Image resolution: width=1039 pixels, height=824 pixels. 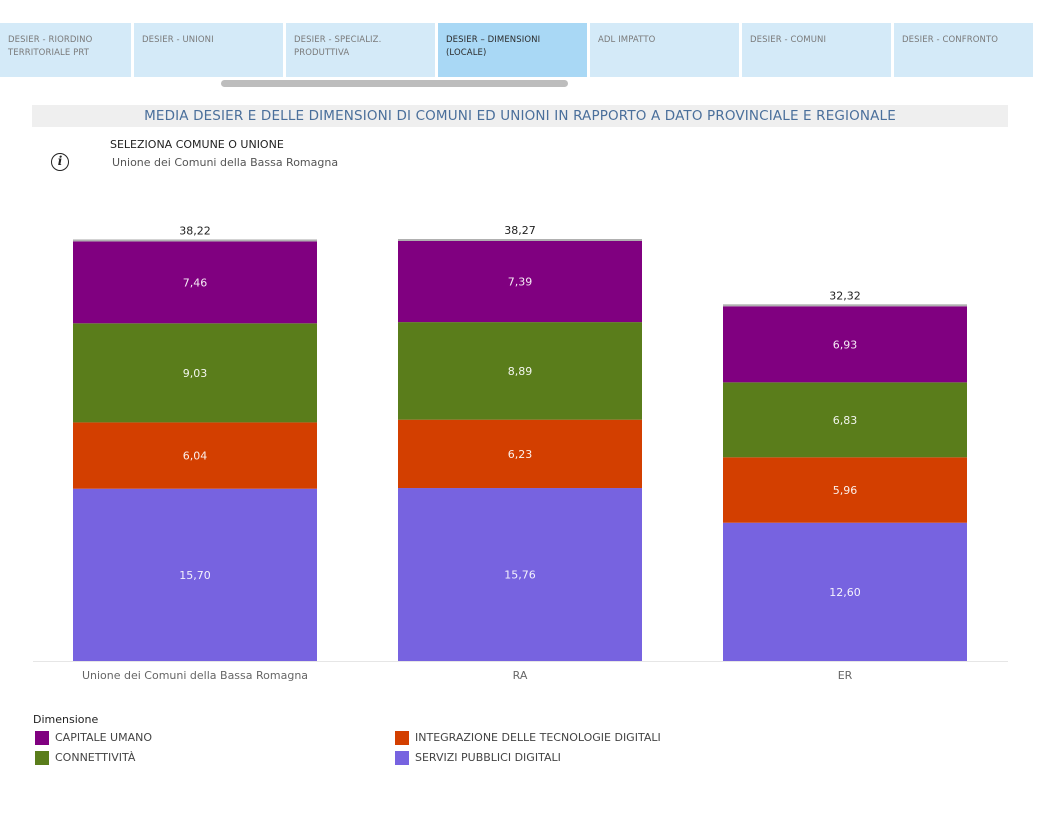 I want to click on data-label: 6,04, so click(x=195, y=456).